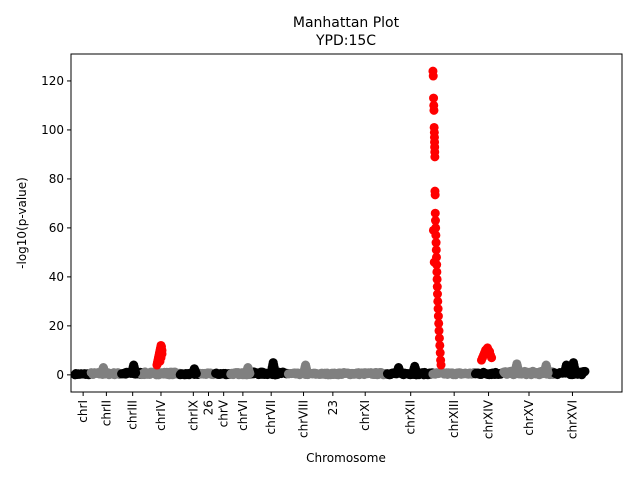 This screenshot has height=480, width=640. I want to click on y-tick-label: 0, so click(60, 375).